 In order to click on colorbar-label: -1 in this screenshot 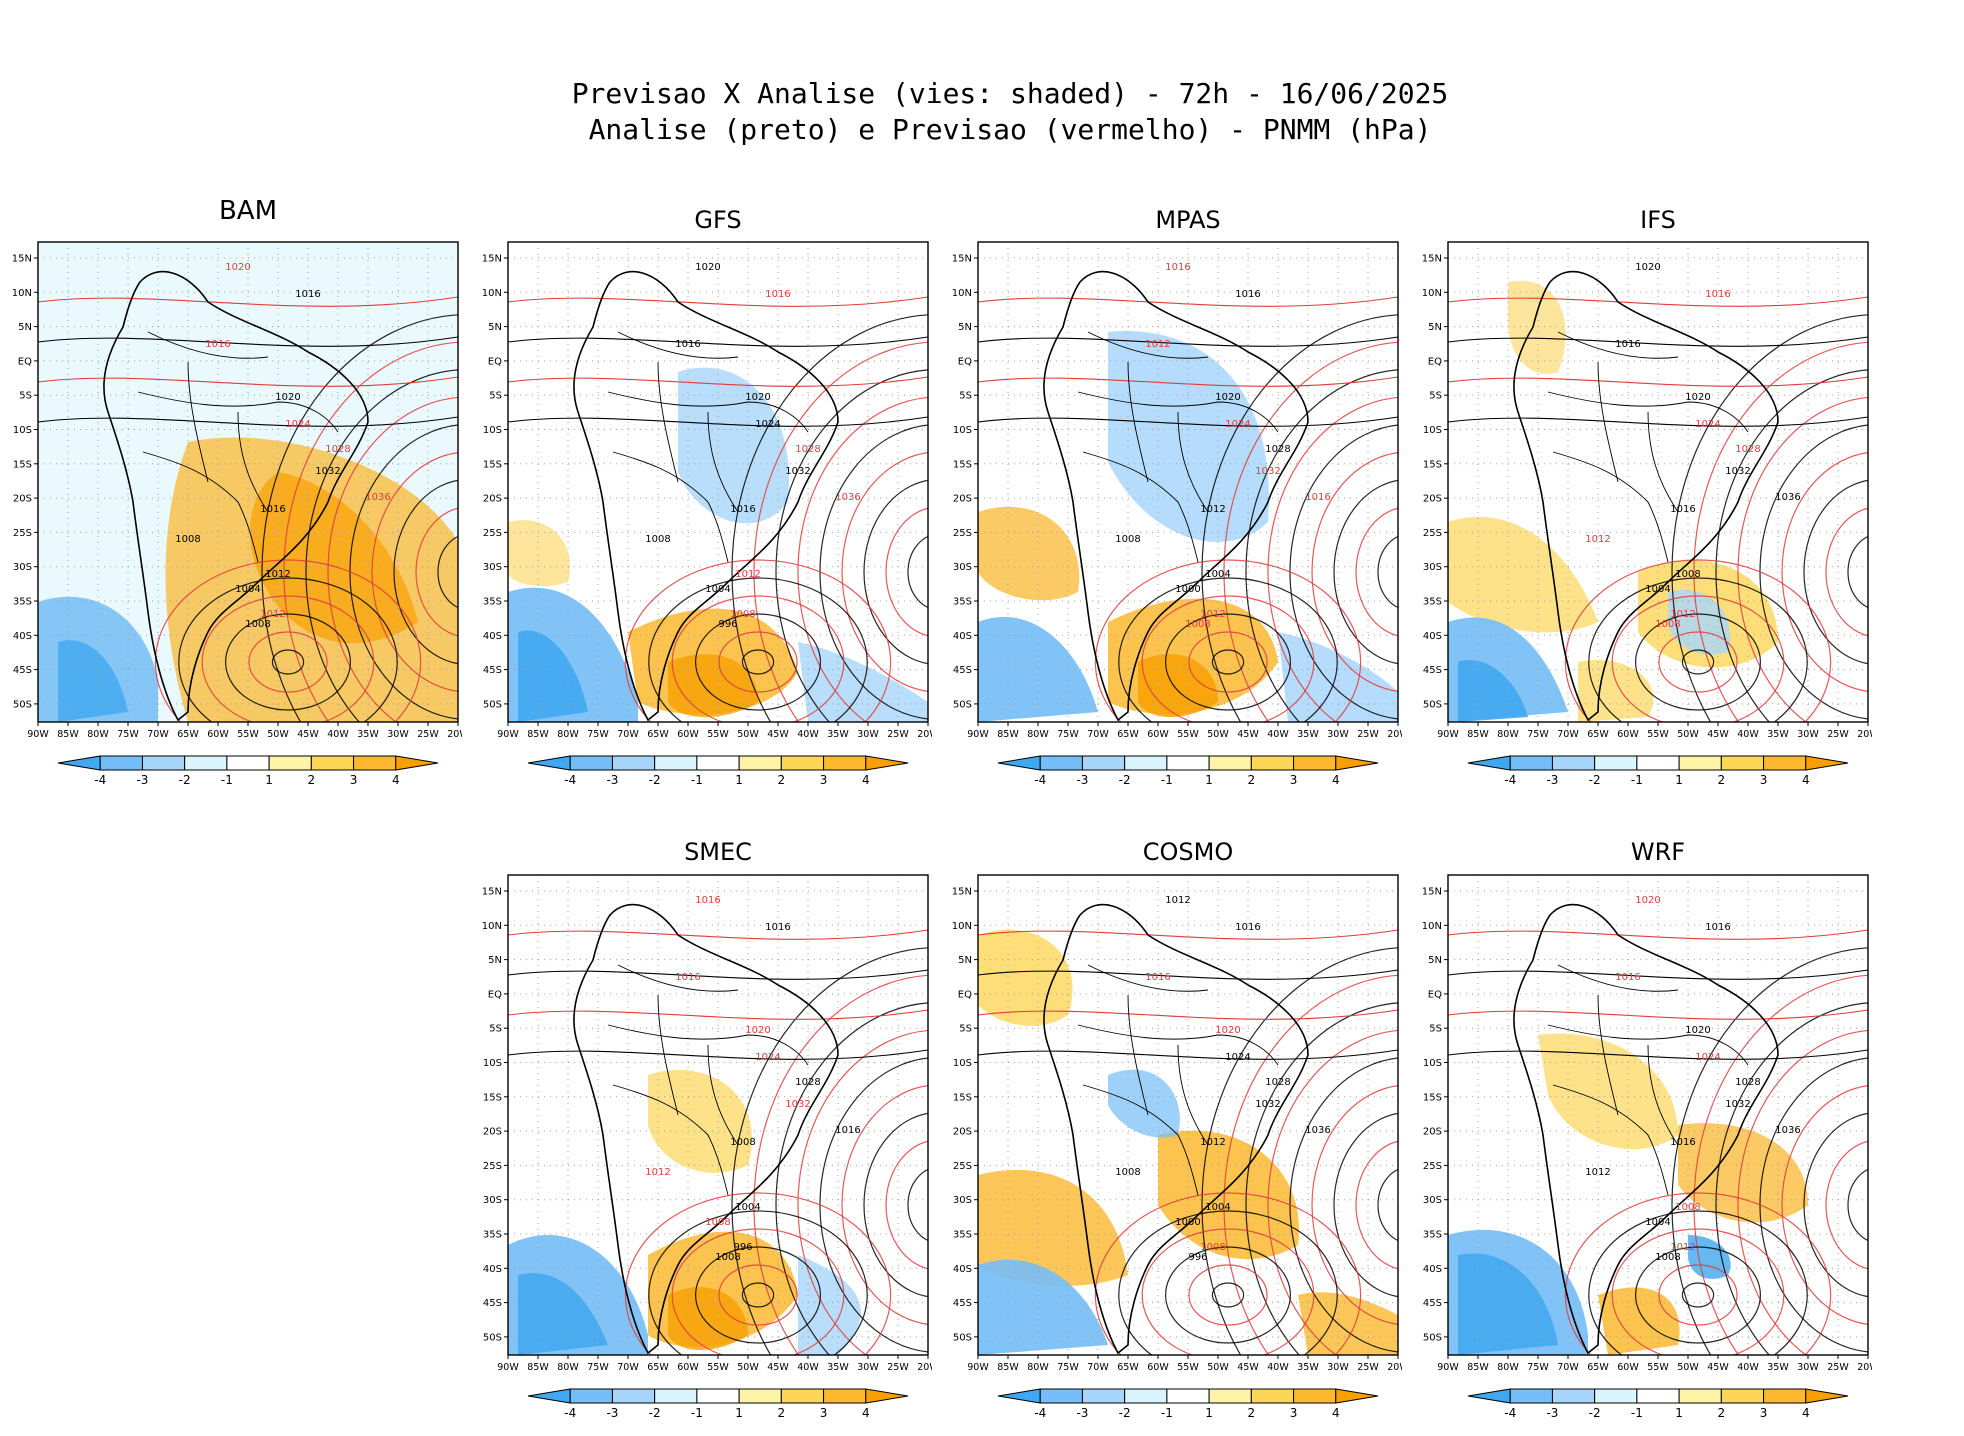, I will do `click(1167, 780)`.